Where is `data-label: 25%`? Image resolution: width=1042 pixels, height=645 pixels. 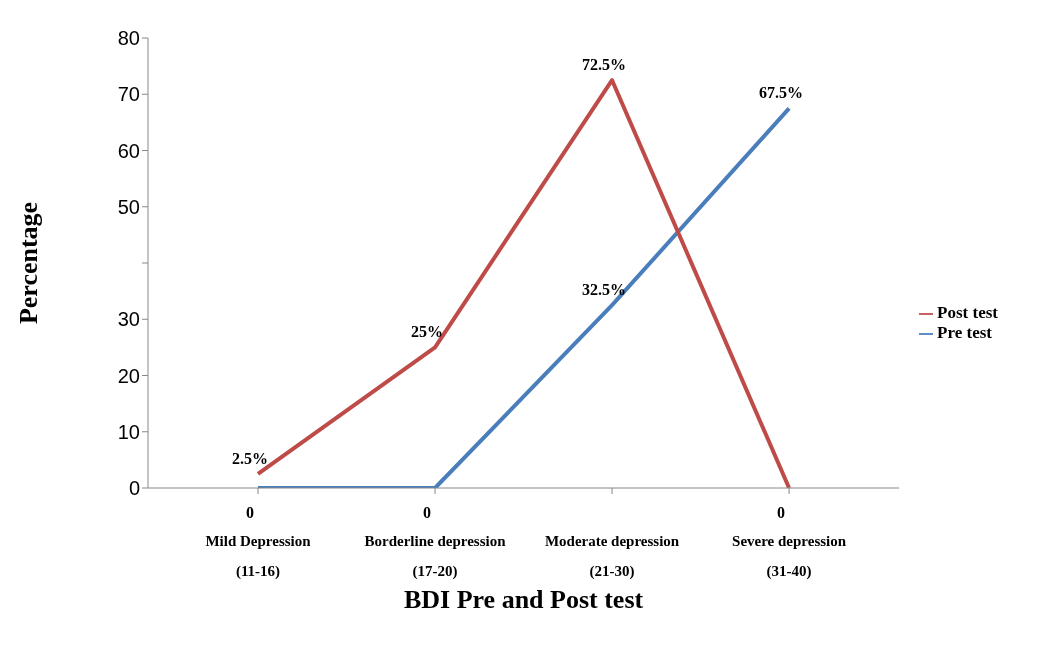 data-label: 25% is located at coordinates (427, 332).